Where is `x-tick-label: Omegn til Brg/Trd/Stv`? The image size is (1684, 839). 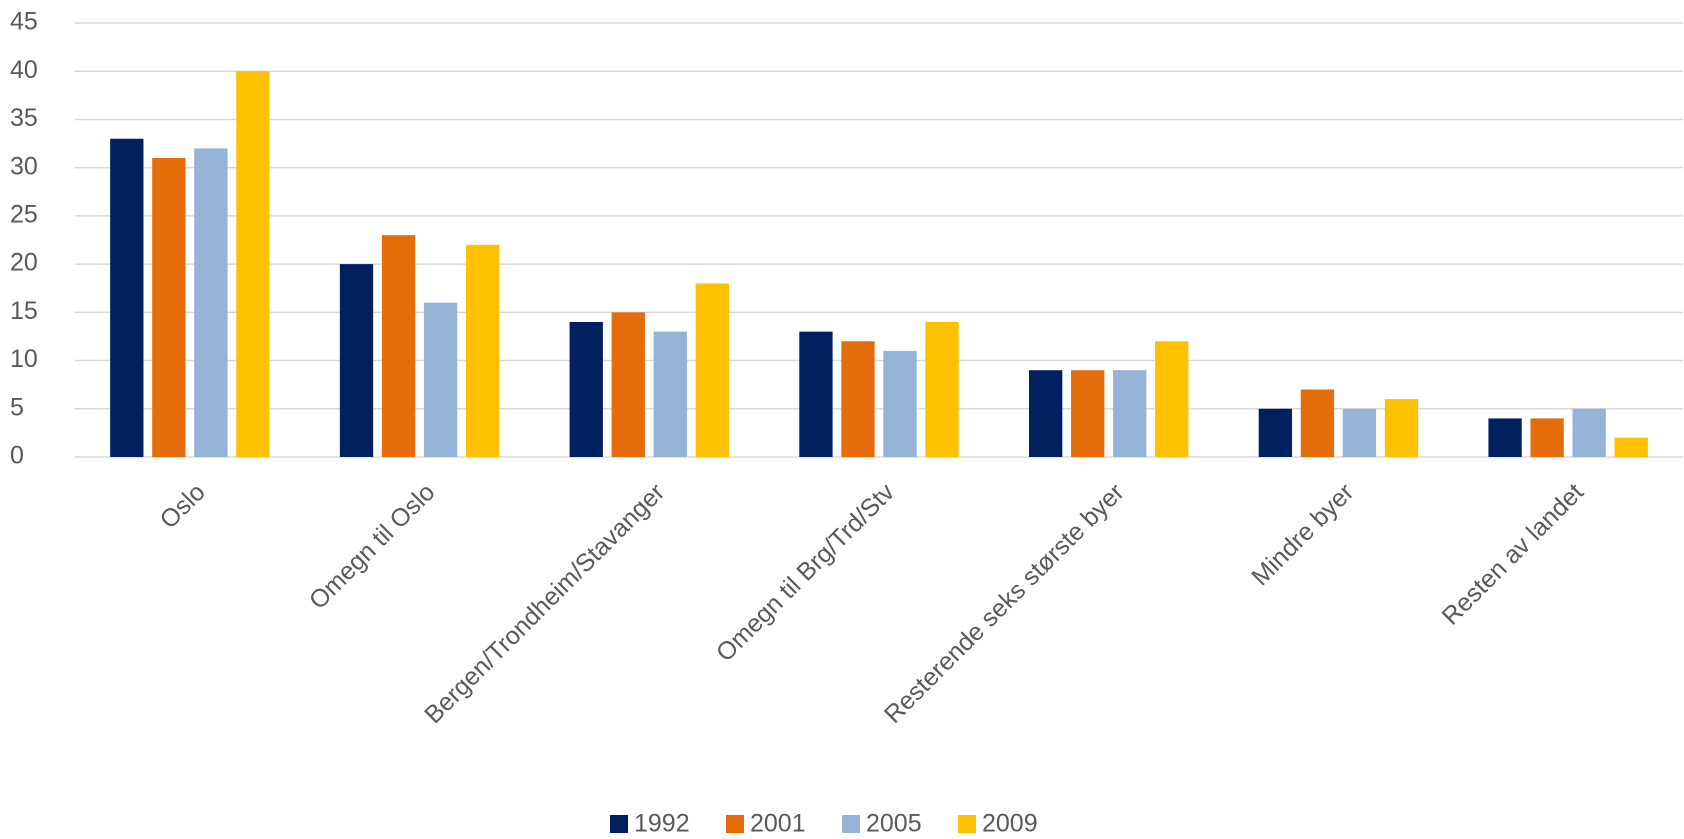
x-tick-label: Omegn til Brg/Trd/Stv is located at coordinates (805, 572).